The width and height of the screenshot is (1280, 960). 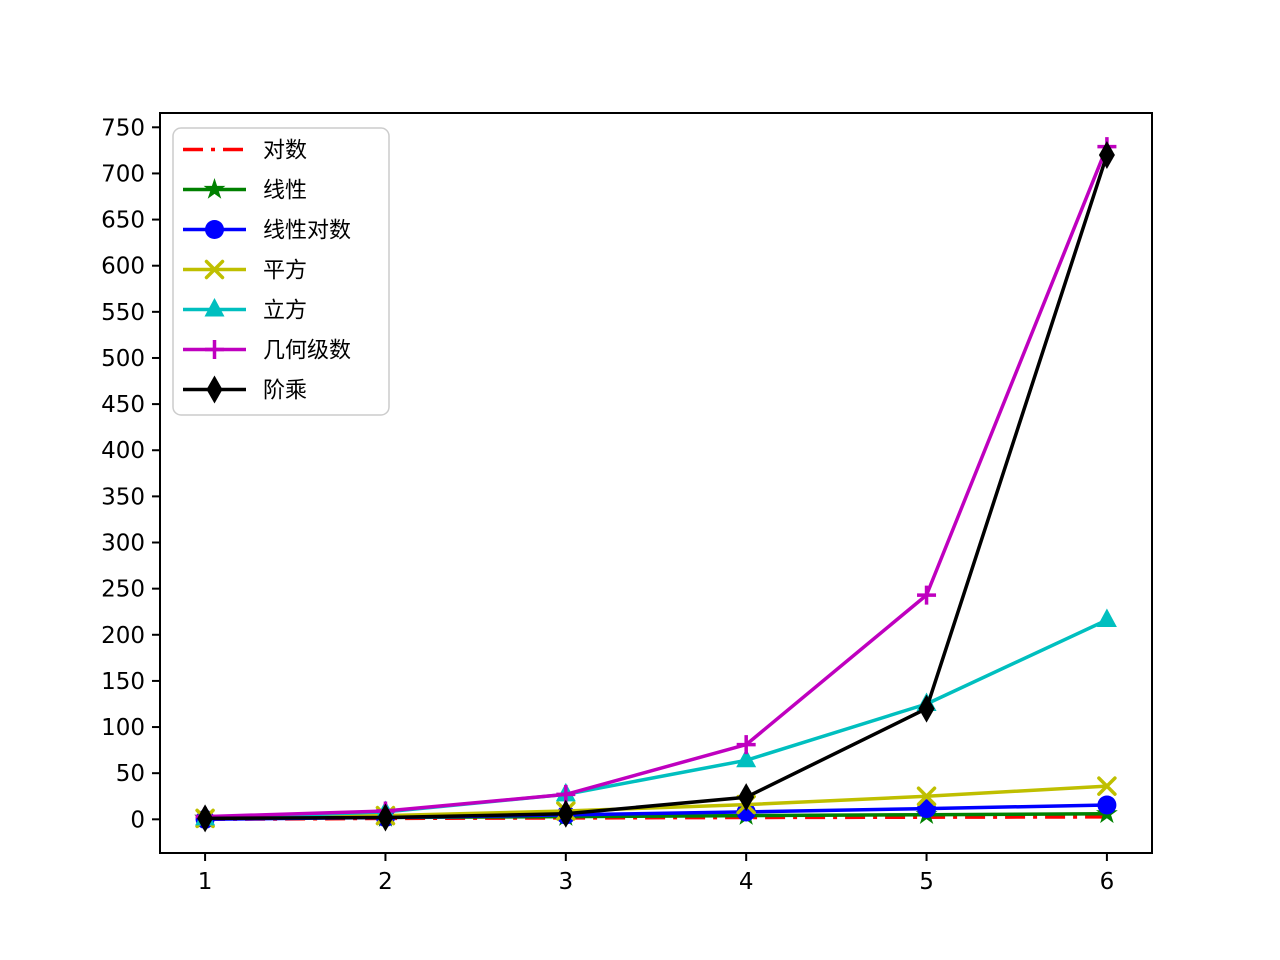 I want to click on legend-label: 线性对数, so click(x=307, y=231).